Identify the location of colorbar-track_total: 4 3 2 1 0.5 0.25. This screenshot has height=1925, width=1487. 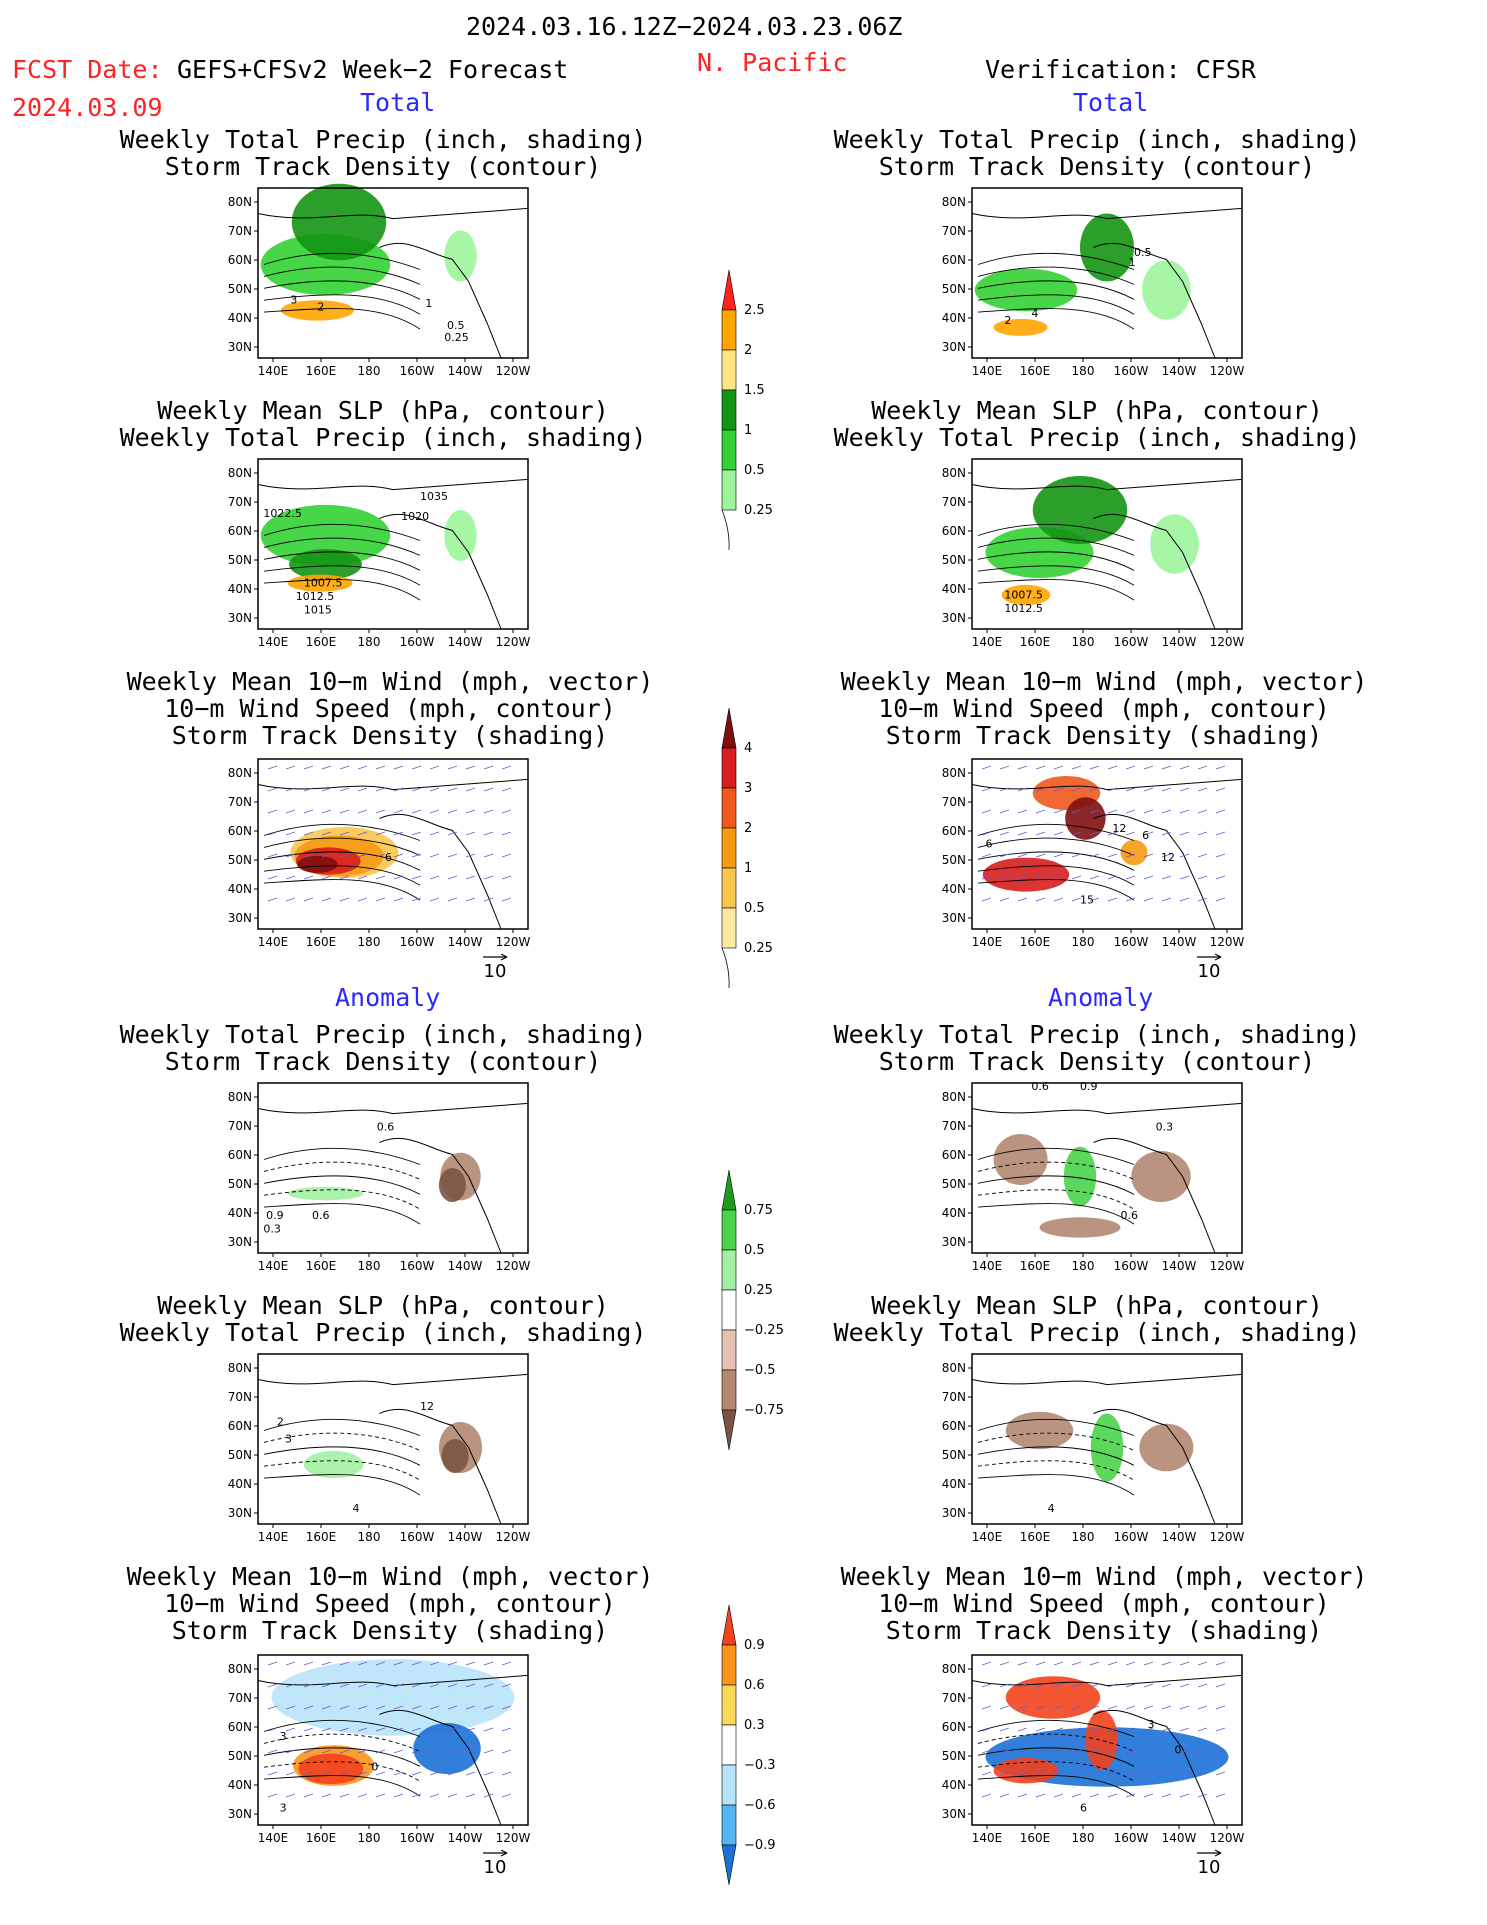
(747, 848).